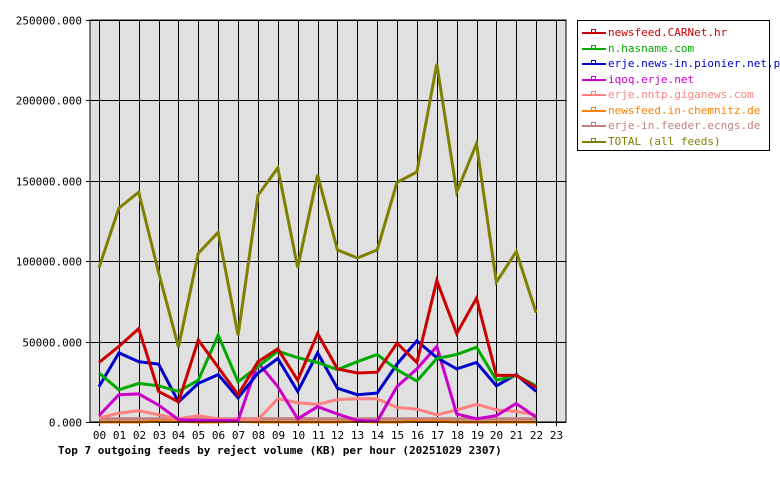  I want to click on x-tick-label: 12, so click(337, 435).